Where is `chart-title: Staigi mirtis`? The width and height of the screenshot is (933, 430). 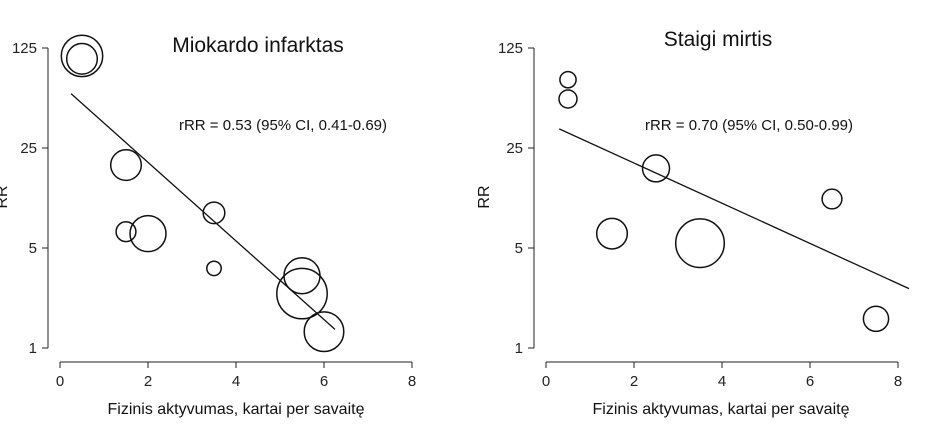 chart-title: Staigi mirtis is located at coordinates (718, 39).